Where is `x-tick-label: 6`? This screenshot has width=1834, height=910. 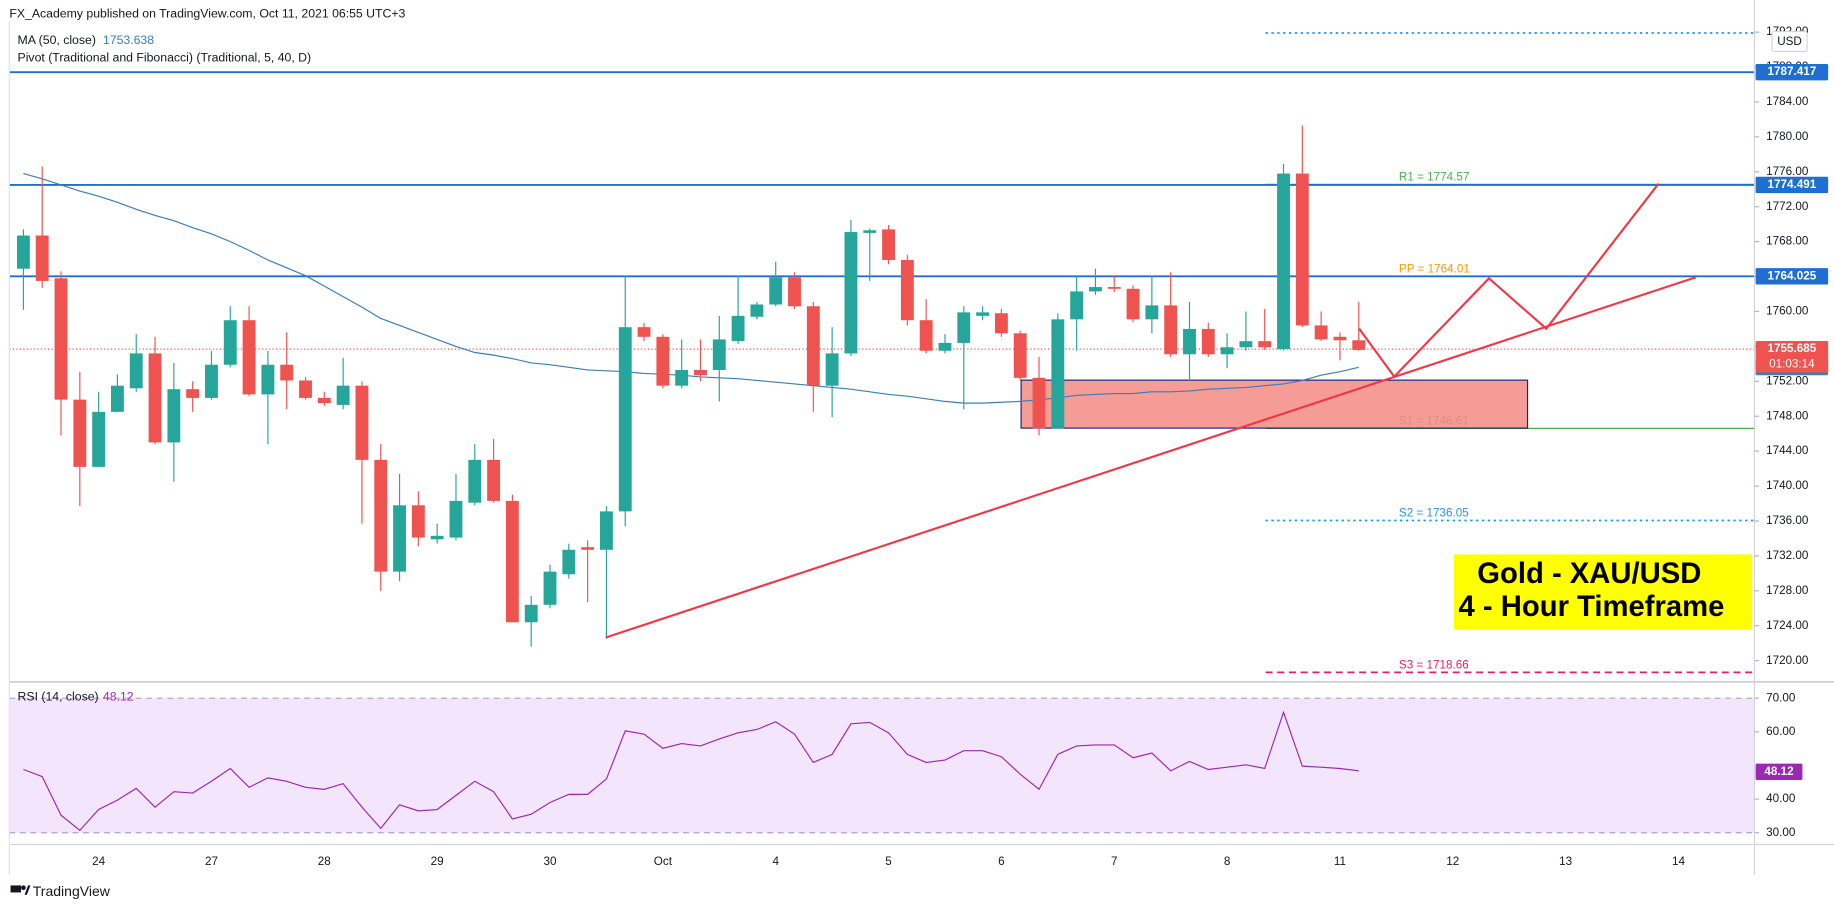 x-tick-label: 6 is located at coordinates (1001, 861).